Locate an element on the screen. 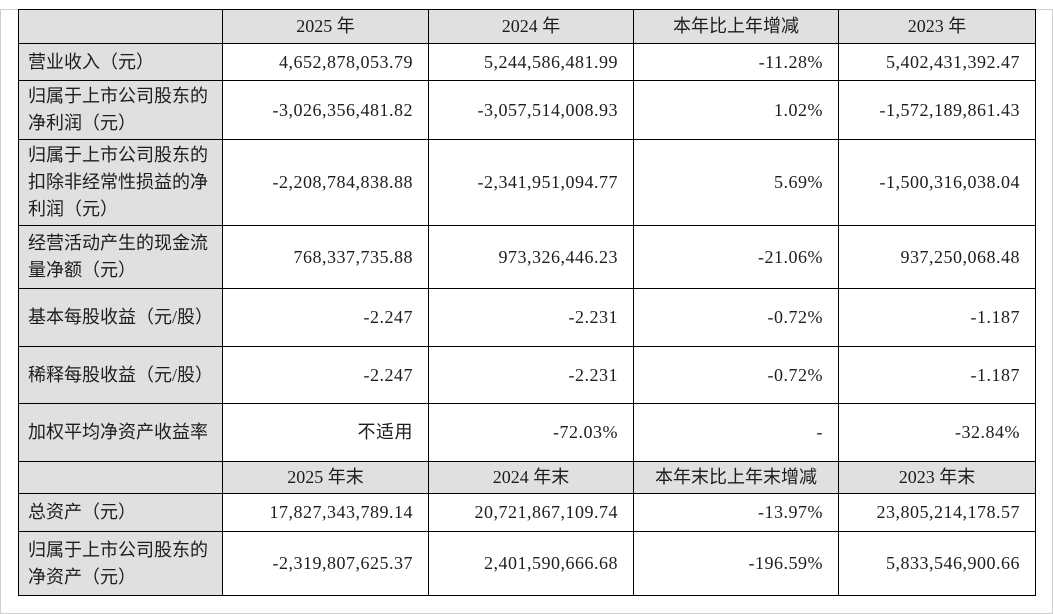  cell-value: -3,026,356,481.82 is located at coordinates (325, 110).